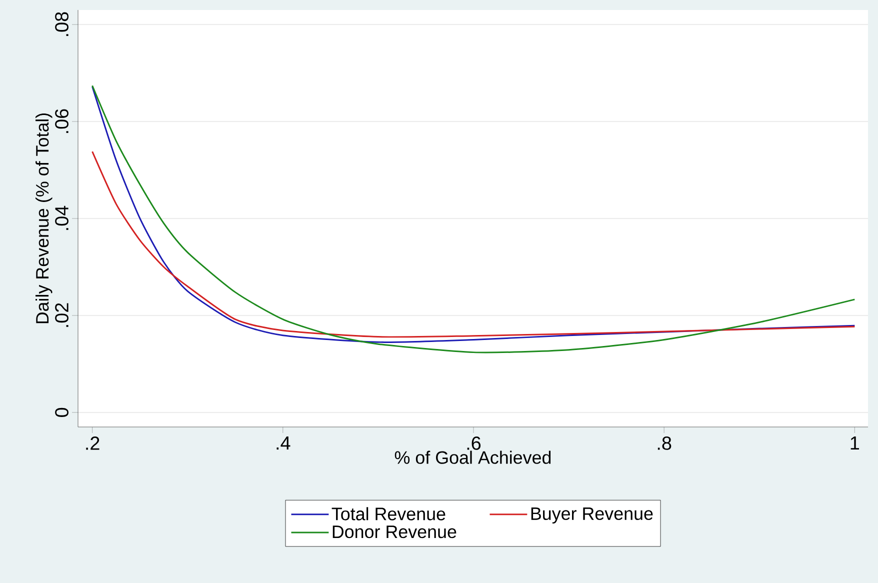 This screenshot has height=583, width=878. What do you see at coordinates (394, 532) in the screenshot?
I see `legend-label: Donor Revenue` at bounding box center [394, 532].